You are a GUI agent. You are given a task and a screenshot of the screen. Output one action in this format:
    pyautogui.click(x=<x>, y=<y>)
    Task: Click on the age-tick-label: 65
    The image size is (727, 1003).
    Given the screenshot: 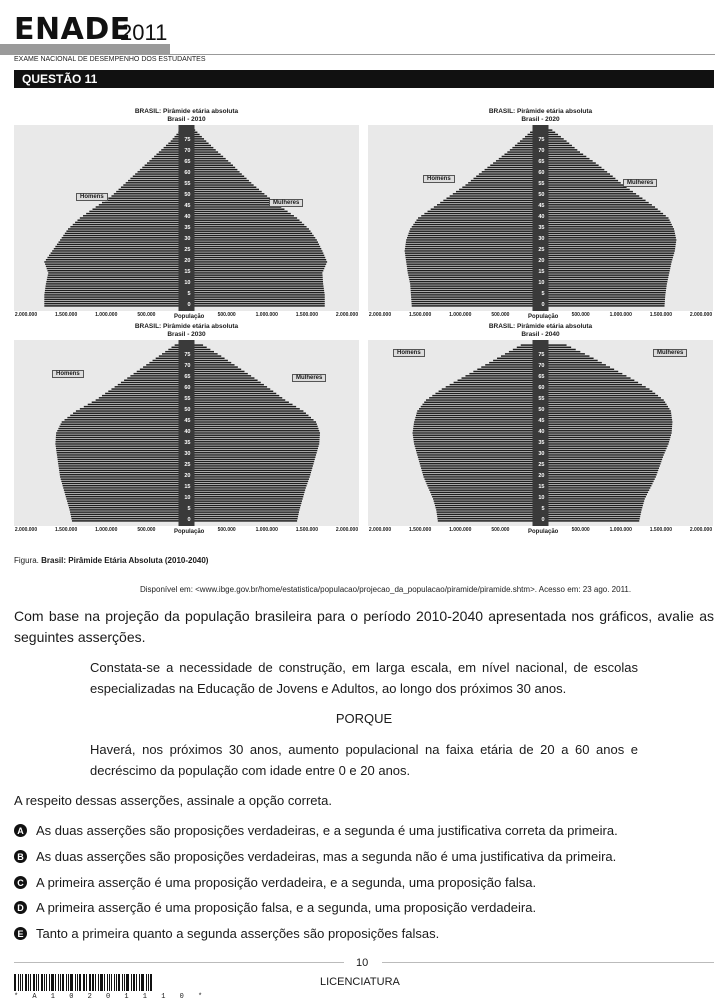 What is the action you would take?
    pyautogui.click(x=541, y=377)
    